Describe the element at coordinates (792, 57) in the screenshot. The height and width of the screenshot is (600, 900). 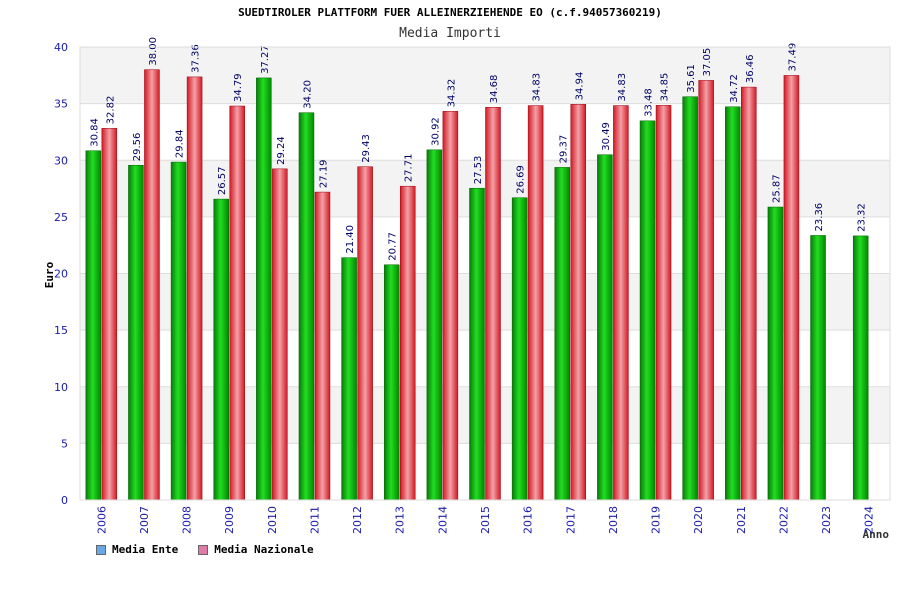
I see `data-label: 37.49` at that location.